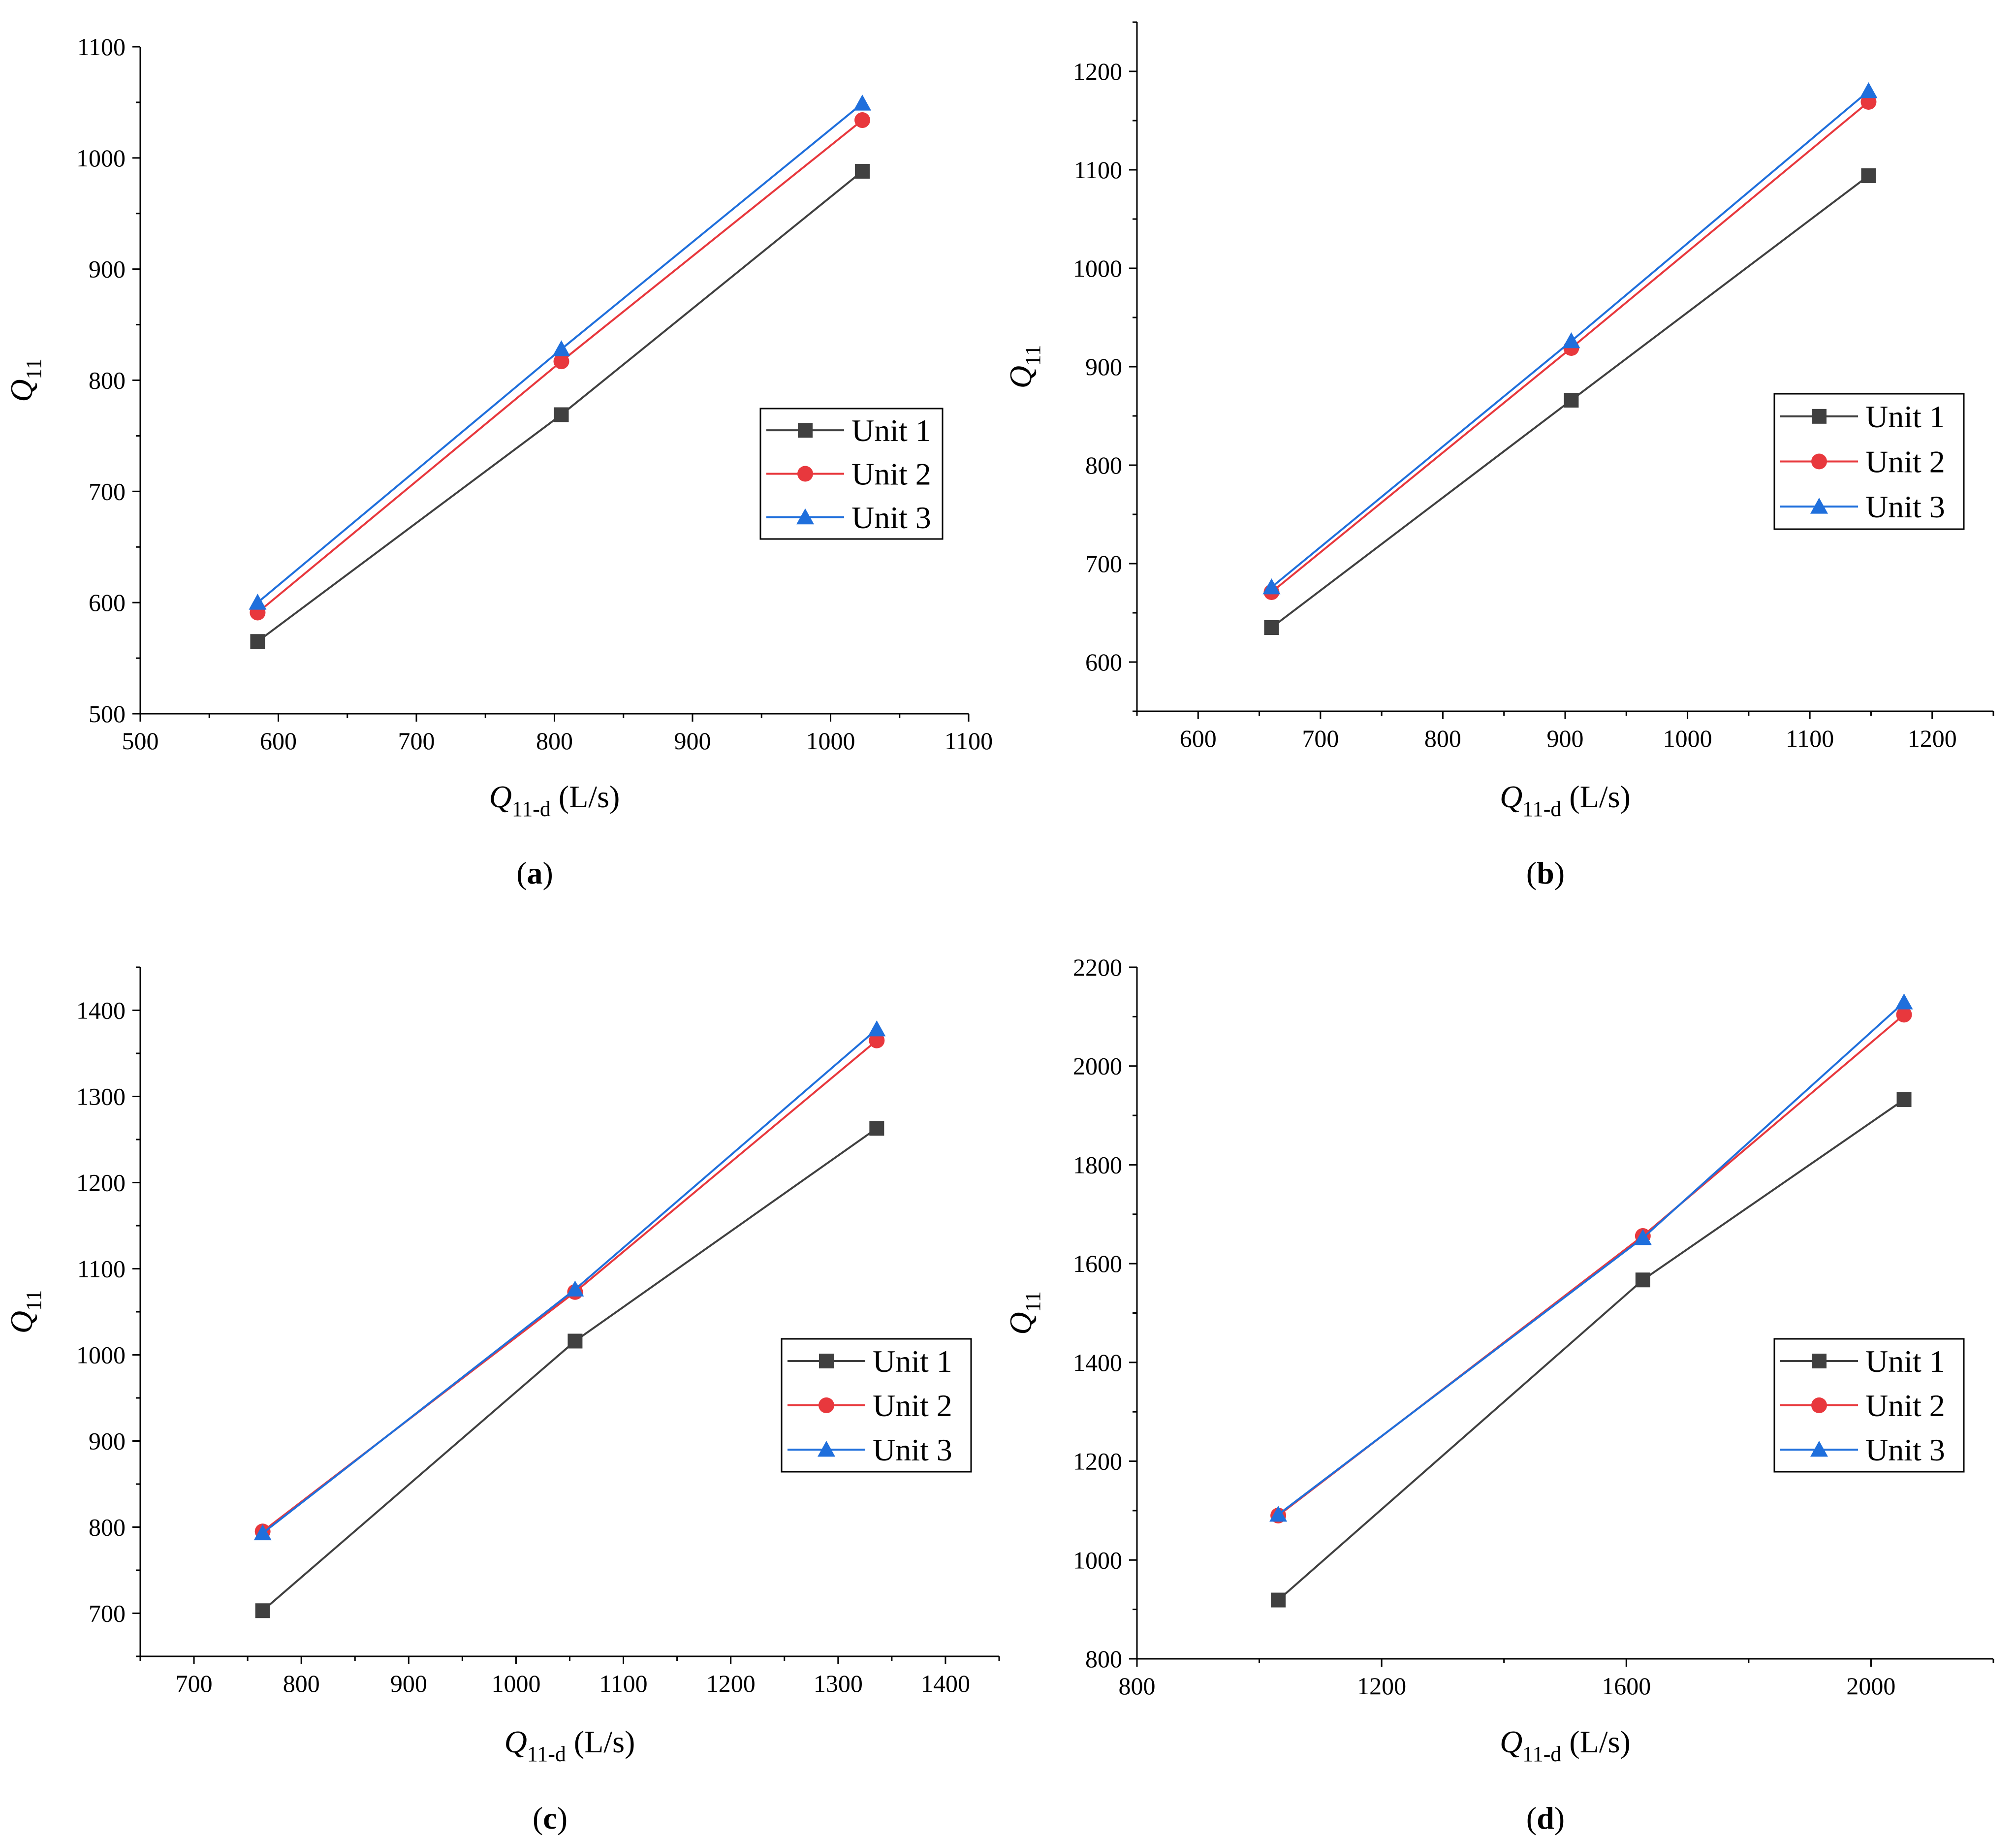 This screenshot has width=2016, height=1837. I want to click on panel-caption-letter: a, so click(535, 873).